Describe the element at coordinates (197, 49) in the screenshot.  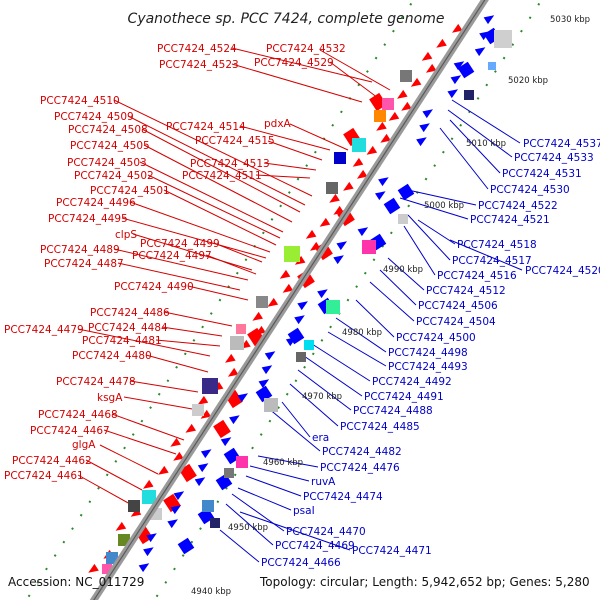
I see `gene-label: PCC7424_4524` at that location.